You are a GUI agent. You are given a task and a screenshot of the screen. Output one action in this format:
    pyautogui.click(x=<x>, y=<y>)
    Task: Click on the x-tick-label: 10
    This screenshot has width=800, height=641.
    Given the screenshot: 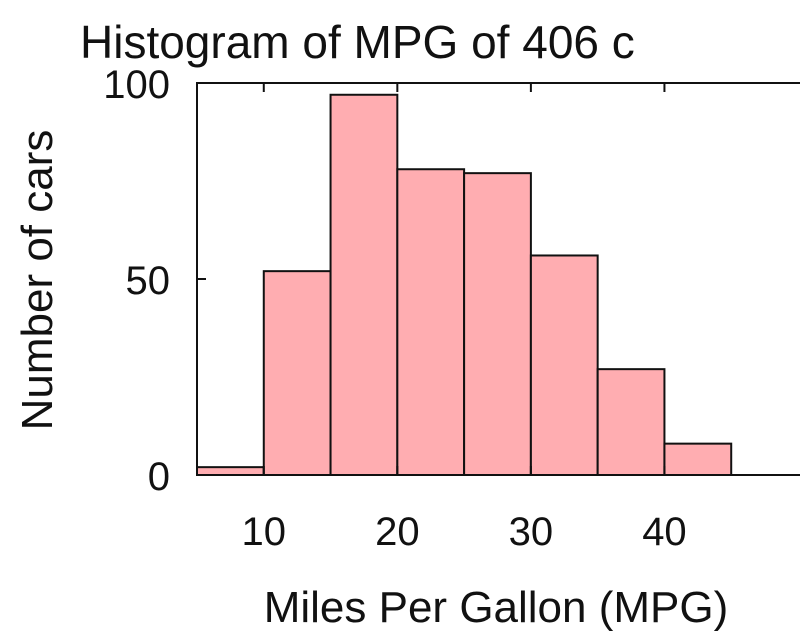 What is the action you would take?
    pyautogui.click(x=264, y=532)
    